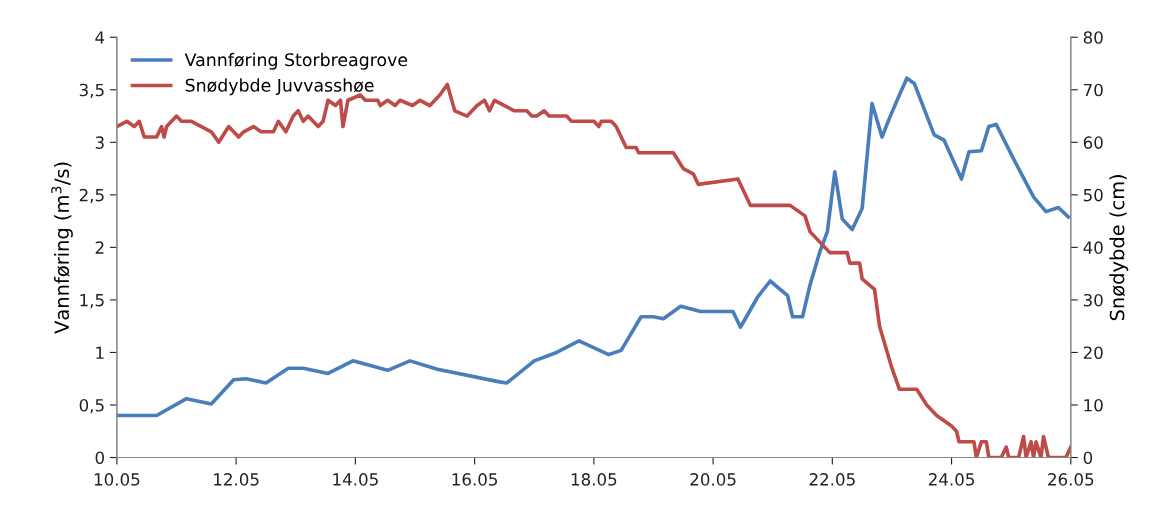 The width and height of the screenshot is (1169, 532). Describe the element at coordinates (92, 301) in the screenshot. I see `y-tick-label: 1,5` at that location.